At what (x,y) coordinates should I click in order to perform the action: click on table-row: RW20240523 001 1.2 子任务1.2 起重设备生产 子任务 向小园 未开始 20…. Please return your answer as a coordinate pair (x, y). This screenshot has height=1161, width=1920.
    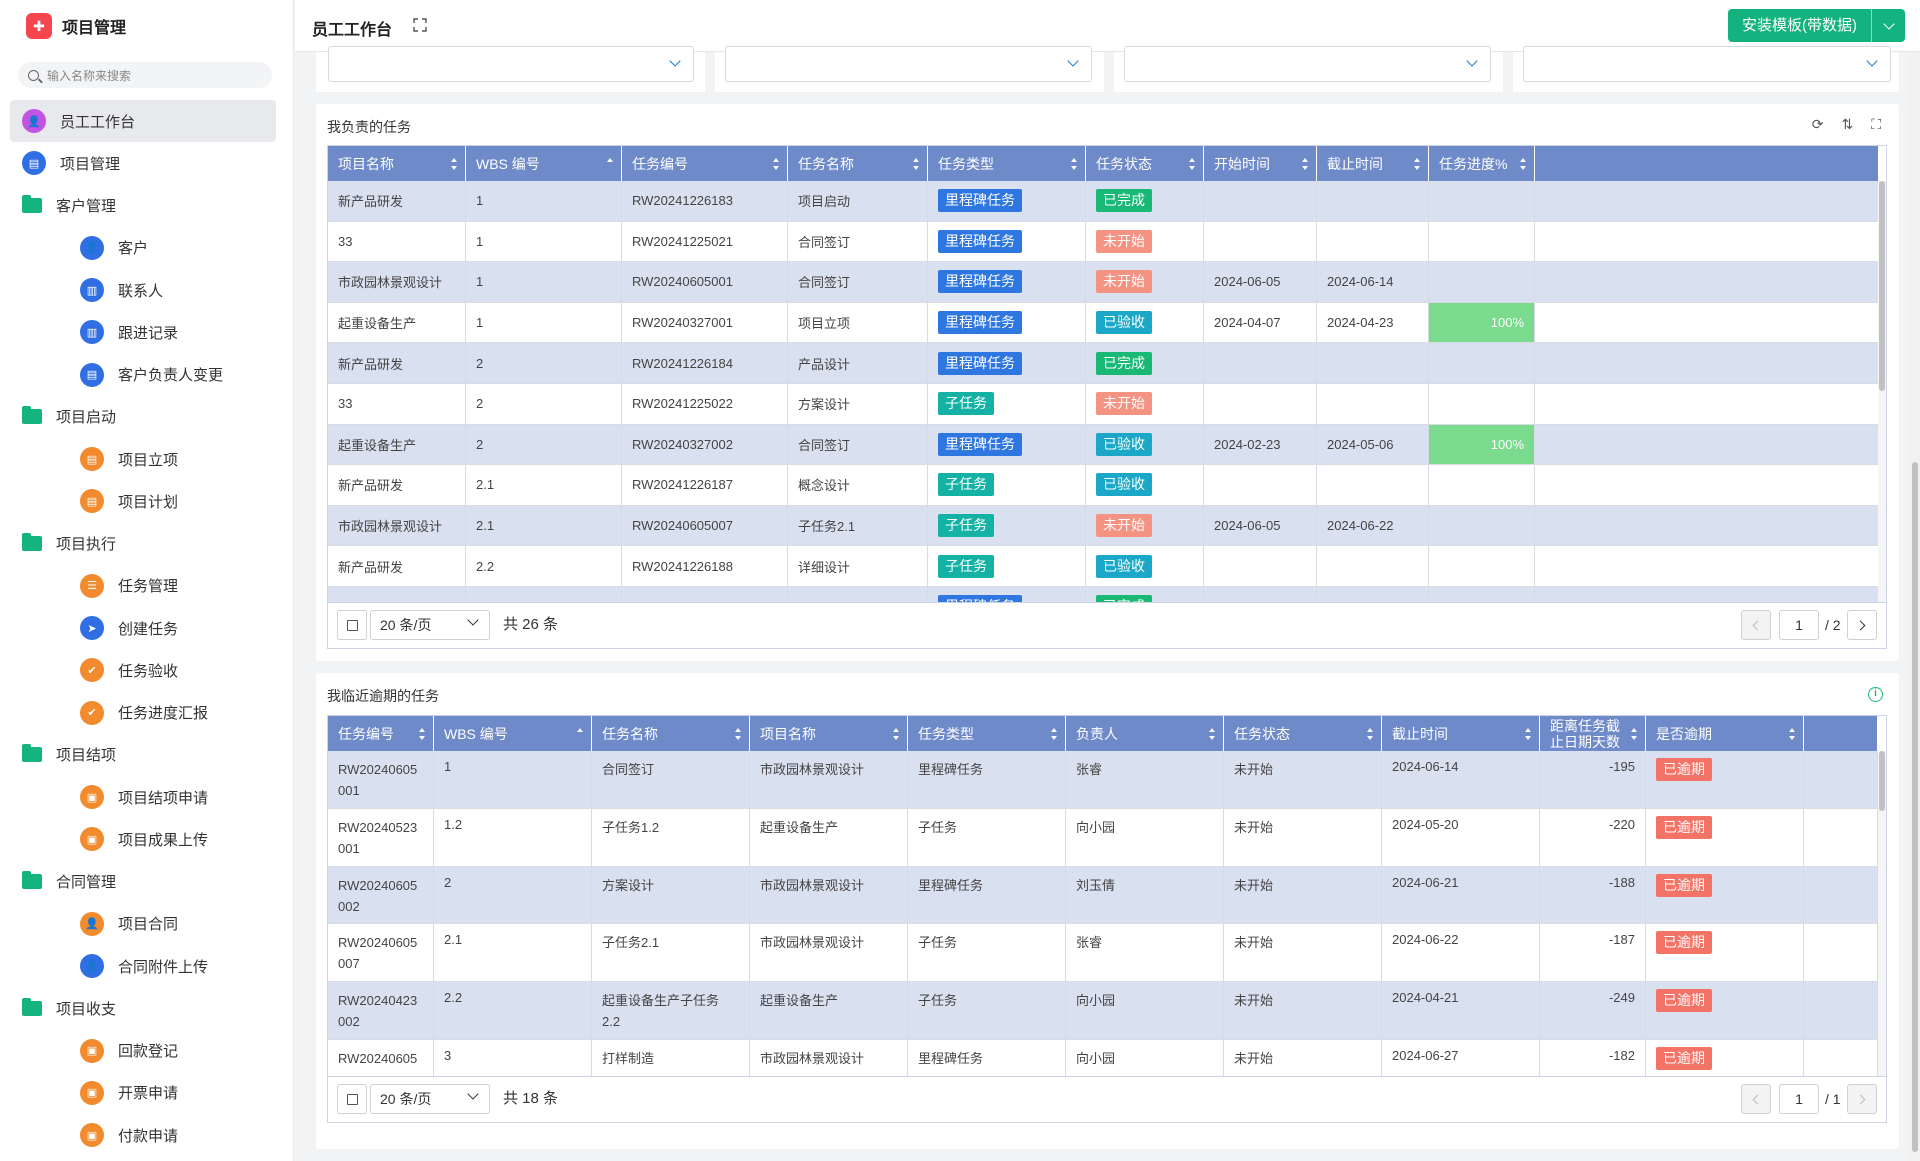
    Looking at the image, I should click on (1103, 837).